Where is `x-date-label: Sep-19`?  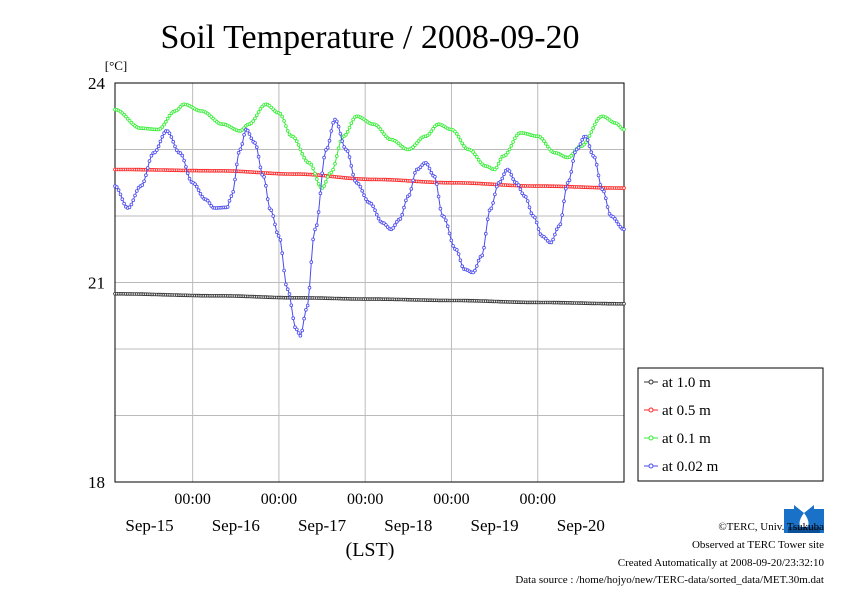
x-date-label: Sep-19 is located at coordinates (495, 525).